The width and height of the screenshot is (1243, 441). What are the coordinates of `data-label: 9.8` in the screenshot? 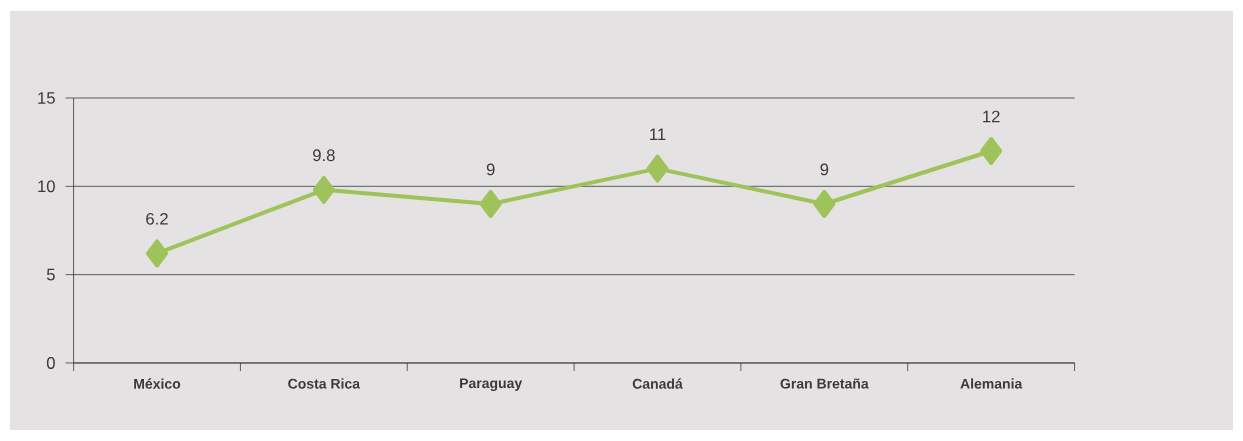 It's located at (324, 155).